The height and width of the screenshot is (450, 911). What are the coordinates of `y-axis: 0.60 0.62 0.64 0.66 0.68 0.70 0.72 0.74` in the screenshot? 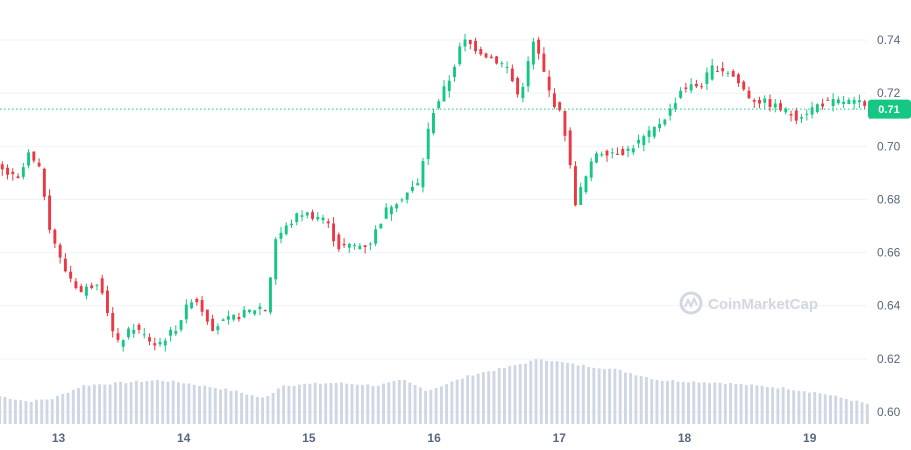 It's located at (889, 226).